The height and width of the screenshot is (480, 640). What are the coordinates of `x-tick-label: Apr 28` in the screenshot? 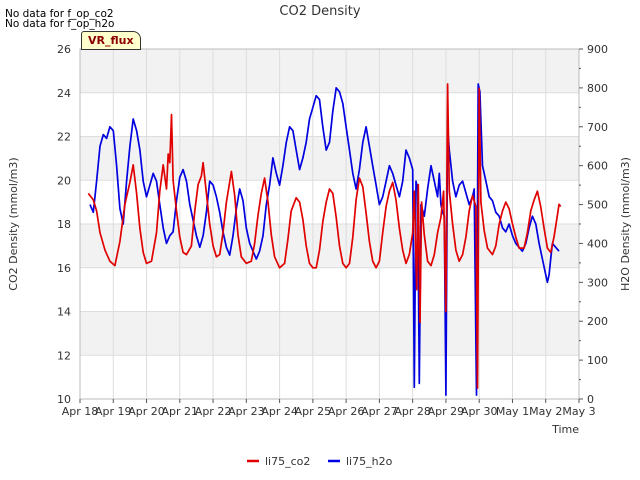 It's located at (412, 411).